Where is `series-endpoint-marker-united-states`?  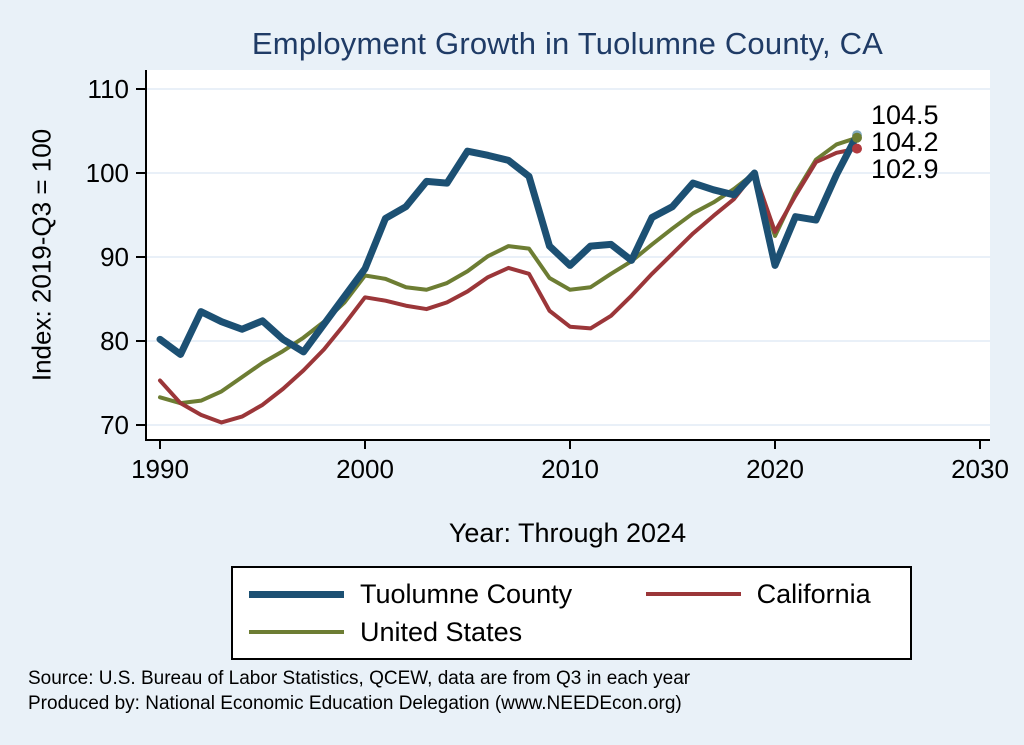 series-endpoint-marker-united-states is located at coordinates (857, 137).